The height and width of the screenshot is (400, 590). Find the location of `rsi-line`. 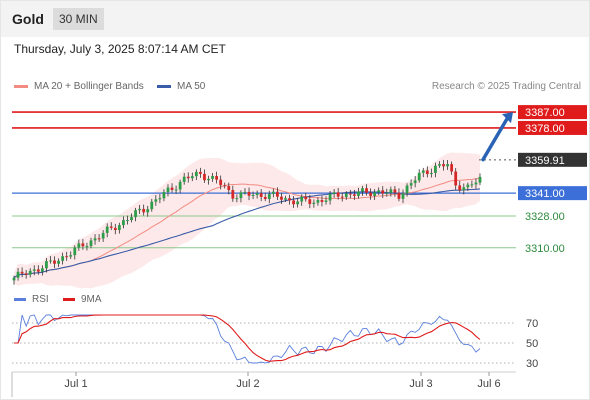

rsi-line is located at coordinates (247, 339).